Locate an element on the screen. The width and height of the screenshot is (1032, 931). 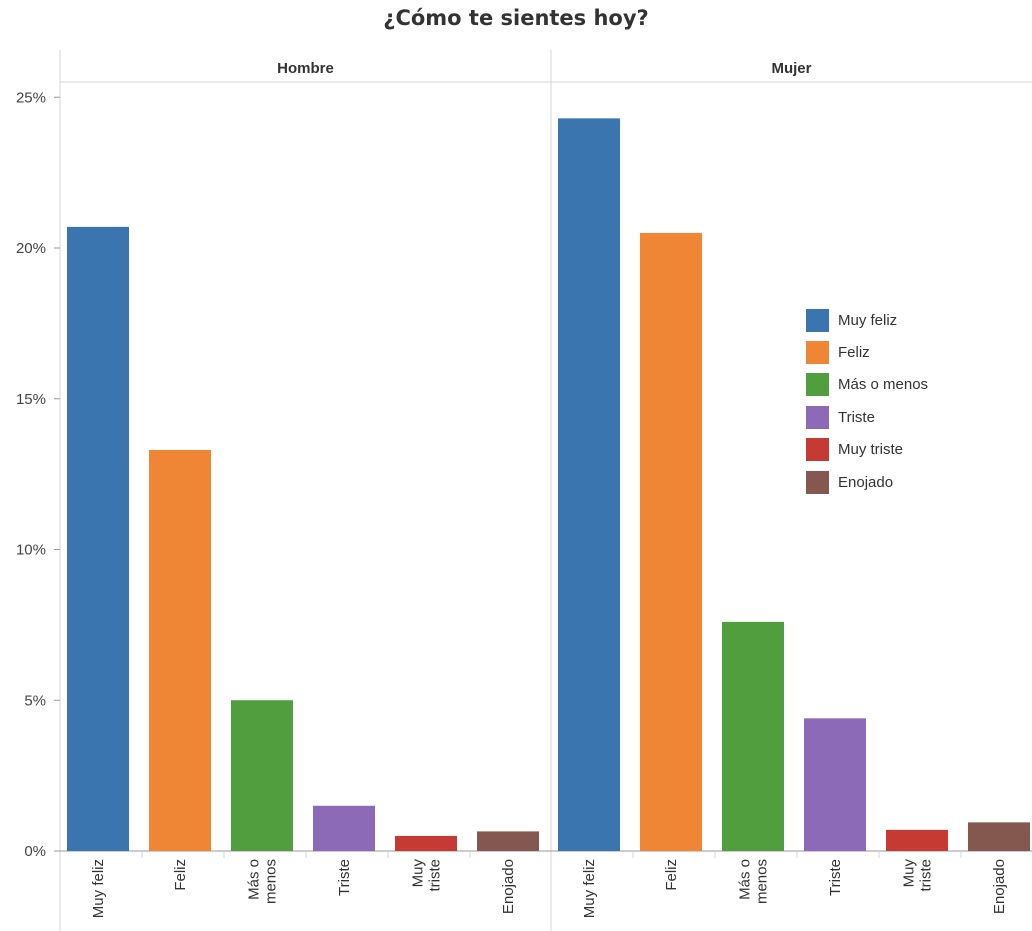
legend-item: Más o menos is located at coordinates (867, 385).